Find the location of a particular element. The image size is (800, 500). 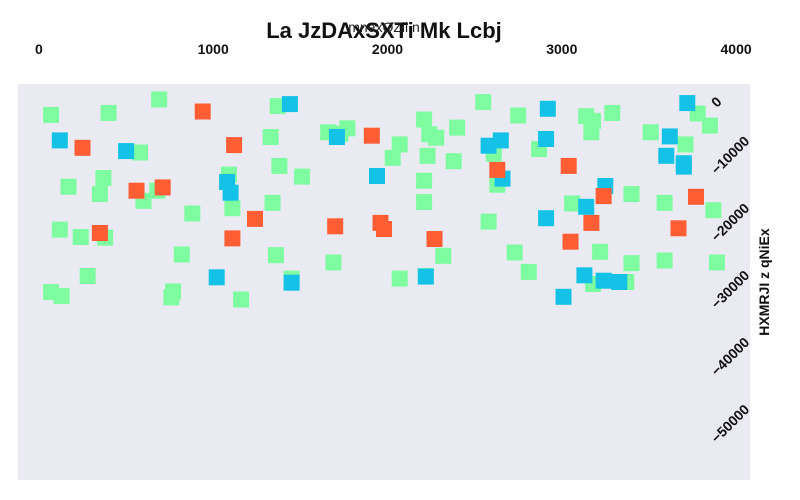

x-tick-label: 4000 is located at coordinates (736, 49).